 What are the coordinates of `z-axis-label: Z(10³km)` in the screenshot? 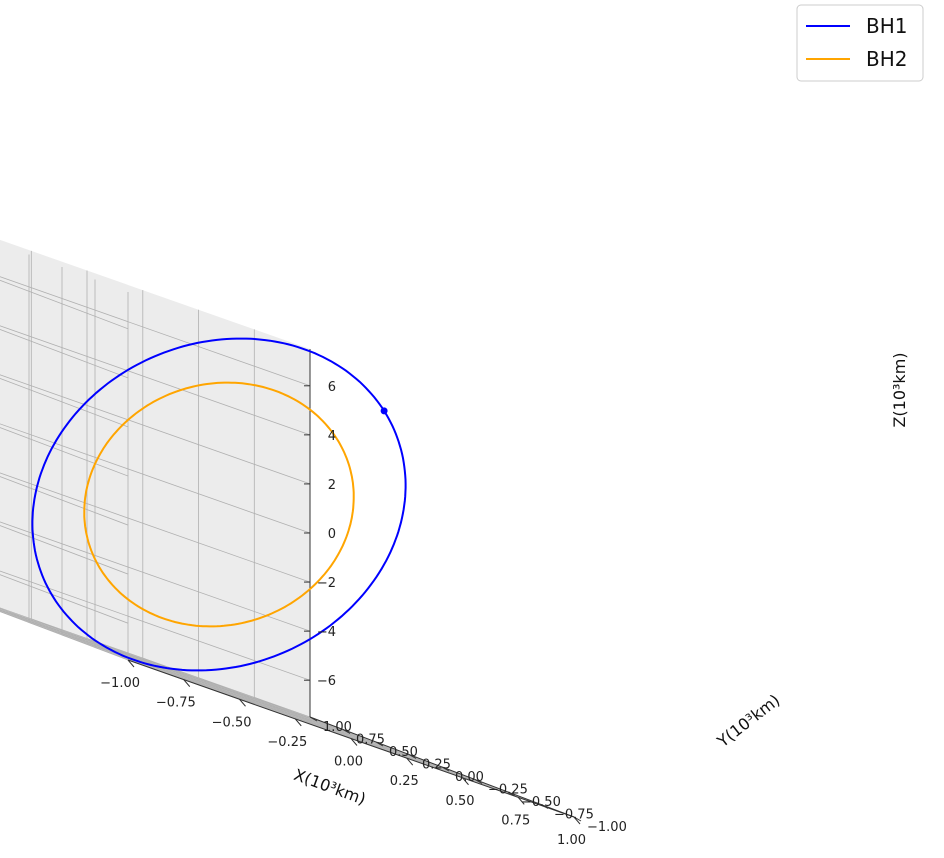 It's located at (899, 389).